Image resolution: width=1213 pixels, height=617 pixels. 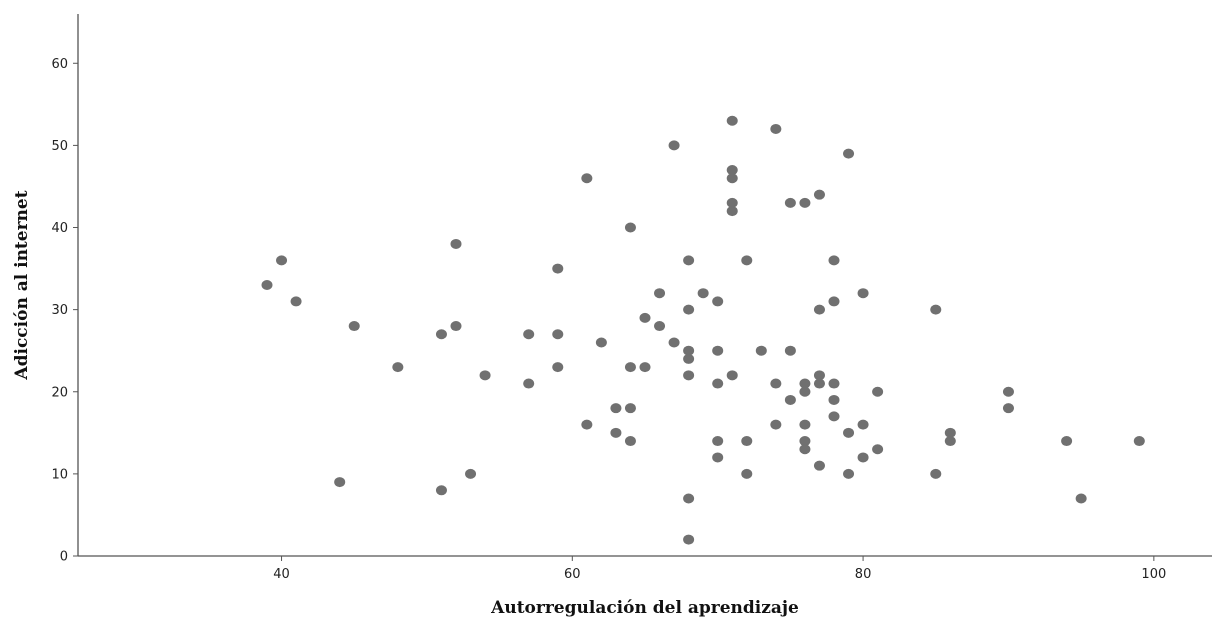 I want to click on y-axis-title: Adicción al internet, so click(x=22, y=285).